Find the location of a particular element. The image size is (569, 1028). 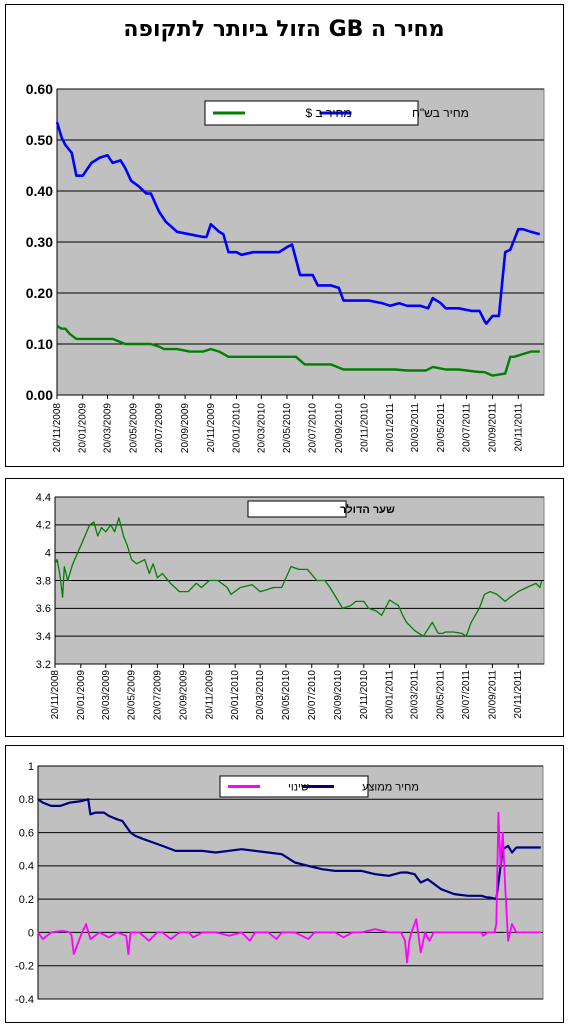

y-tick-label: 0.40 is located at coordinates (39, 191).